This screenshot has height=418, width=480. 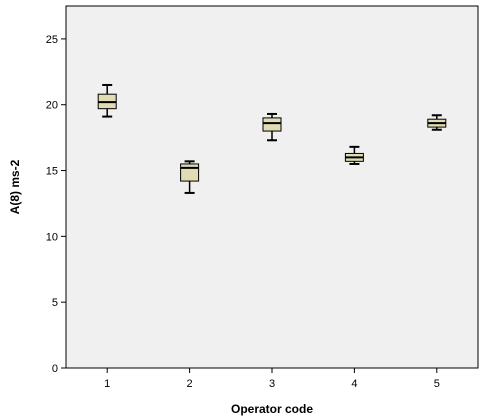 What do you see at coordinates (107, 384) in the screenshot?
I see `x-tick-label: 1` at bounding box center [107, 384].